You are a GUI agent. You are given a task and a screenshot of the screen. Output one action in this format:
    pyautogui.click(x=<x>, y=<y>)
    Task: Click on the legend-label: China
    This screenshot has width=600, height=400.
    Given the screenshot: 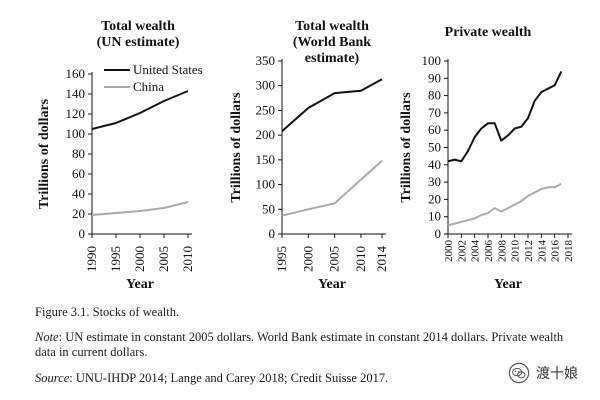 What is the action you would take?
    pyautogui.click(x=148, y=86)
    